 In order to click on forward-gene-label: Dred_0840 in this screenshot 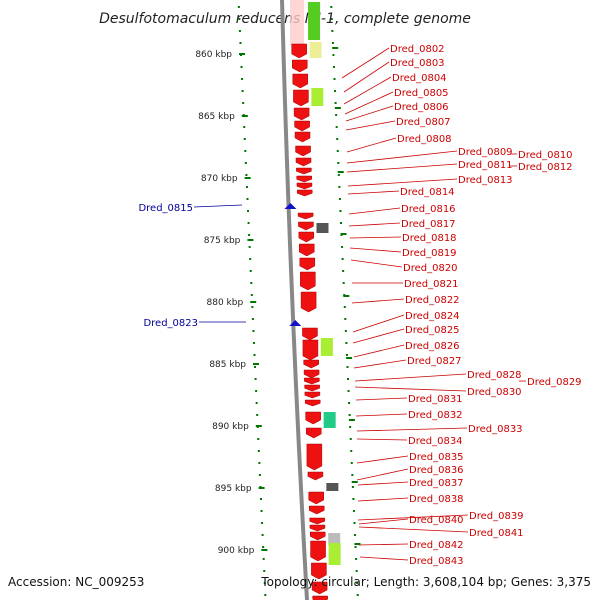, I will do `click(436, 520)`.